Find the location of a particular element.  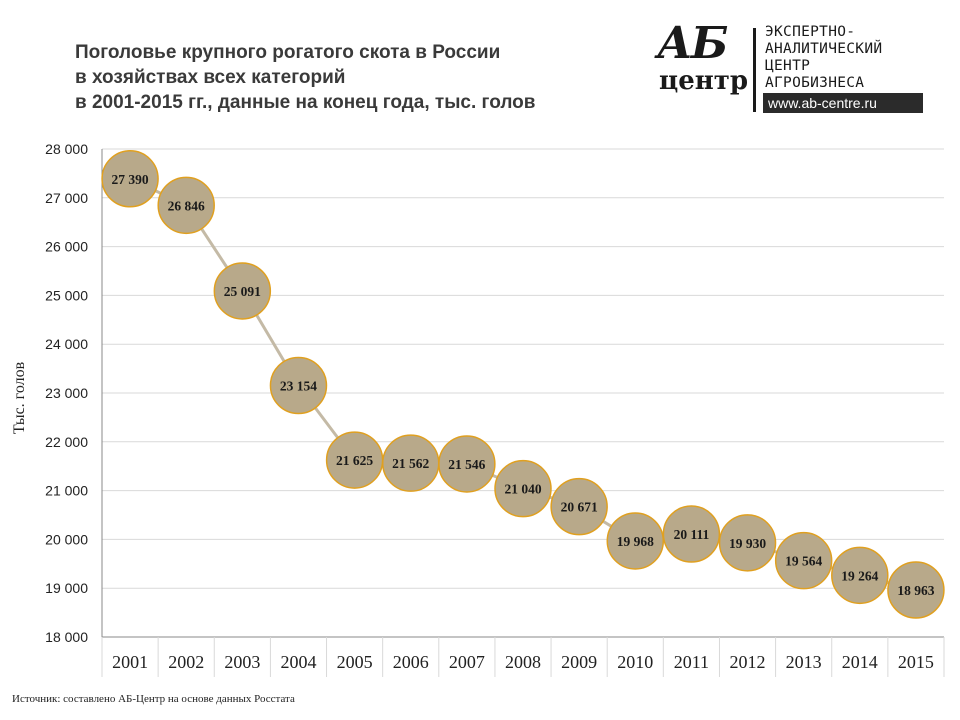

y-tick-label: 19 000 is located at coordinates (66, 588).